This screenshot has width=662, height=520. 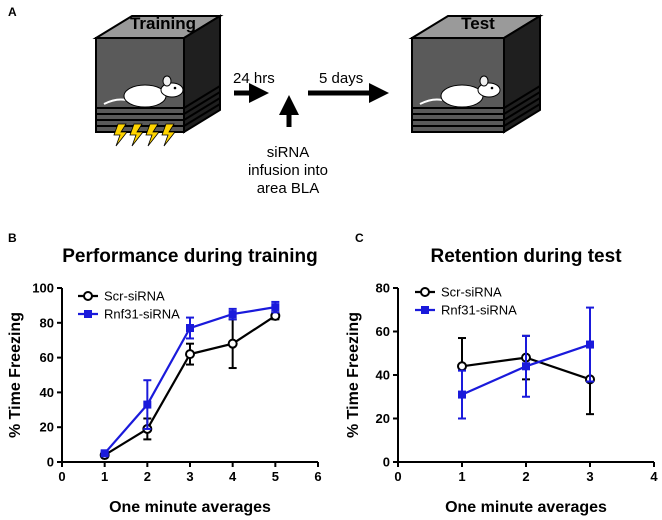 I want to click on panel-letter: C, so click(x=359, y=238).